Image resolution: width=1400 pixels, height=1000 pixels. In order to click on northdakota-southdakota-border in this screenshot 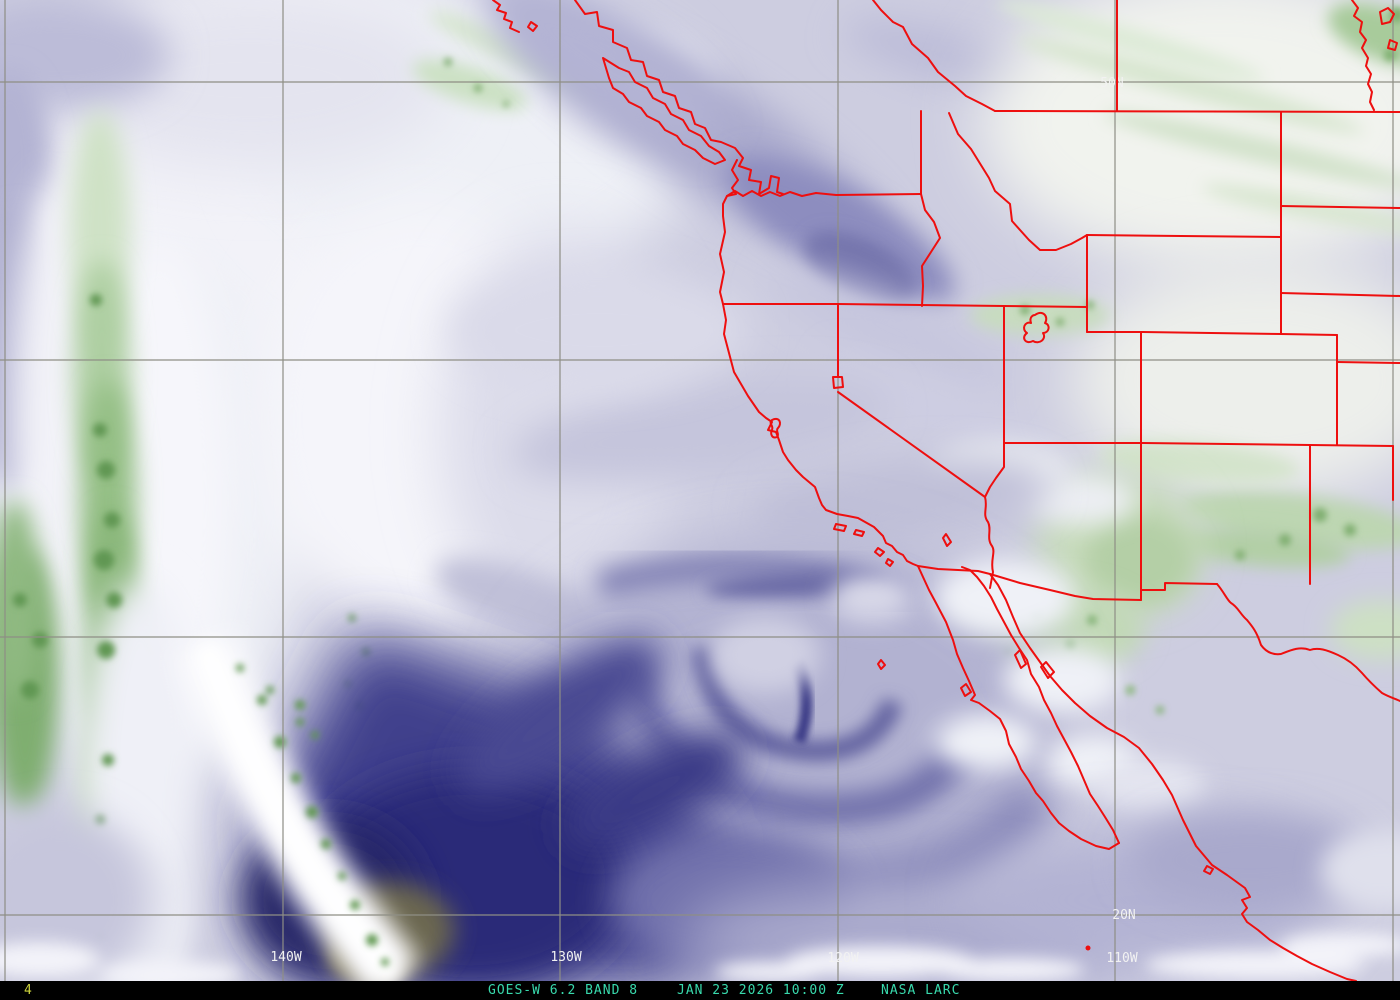, I will do `click(1340, 207)`.